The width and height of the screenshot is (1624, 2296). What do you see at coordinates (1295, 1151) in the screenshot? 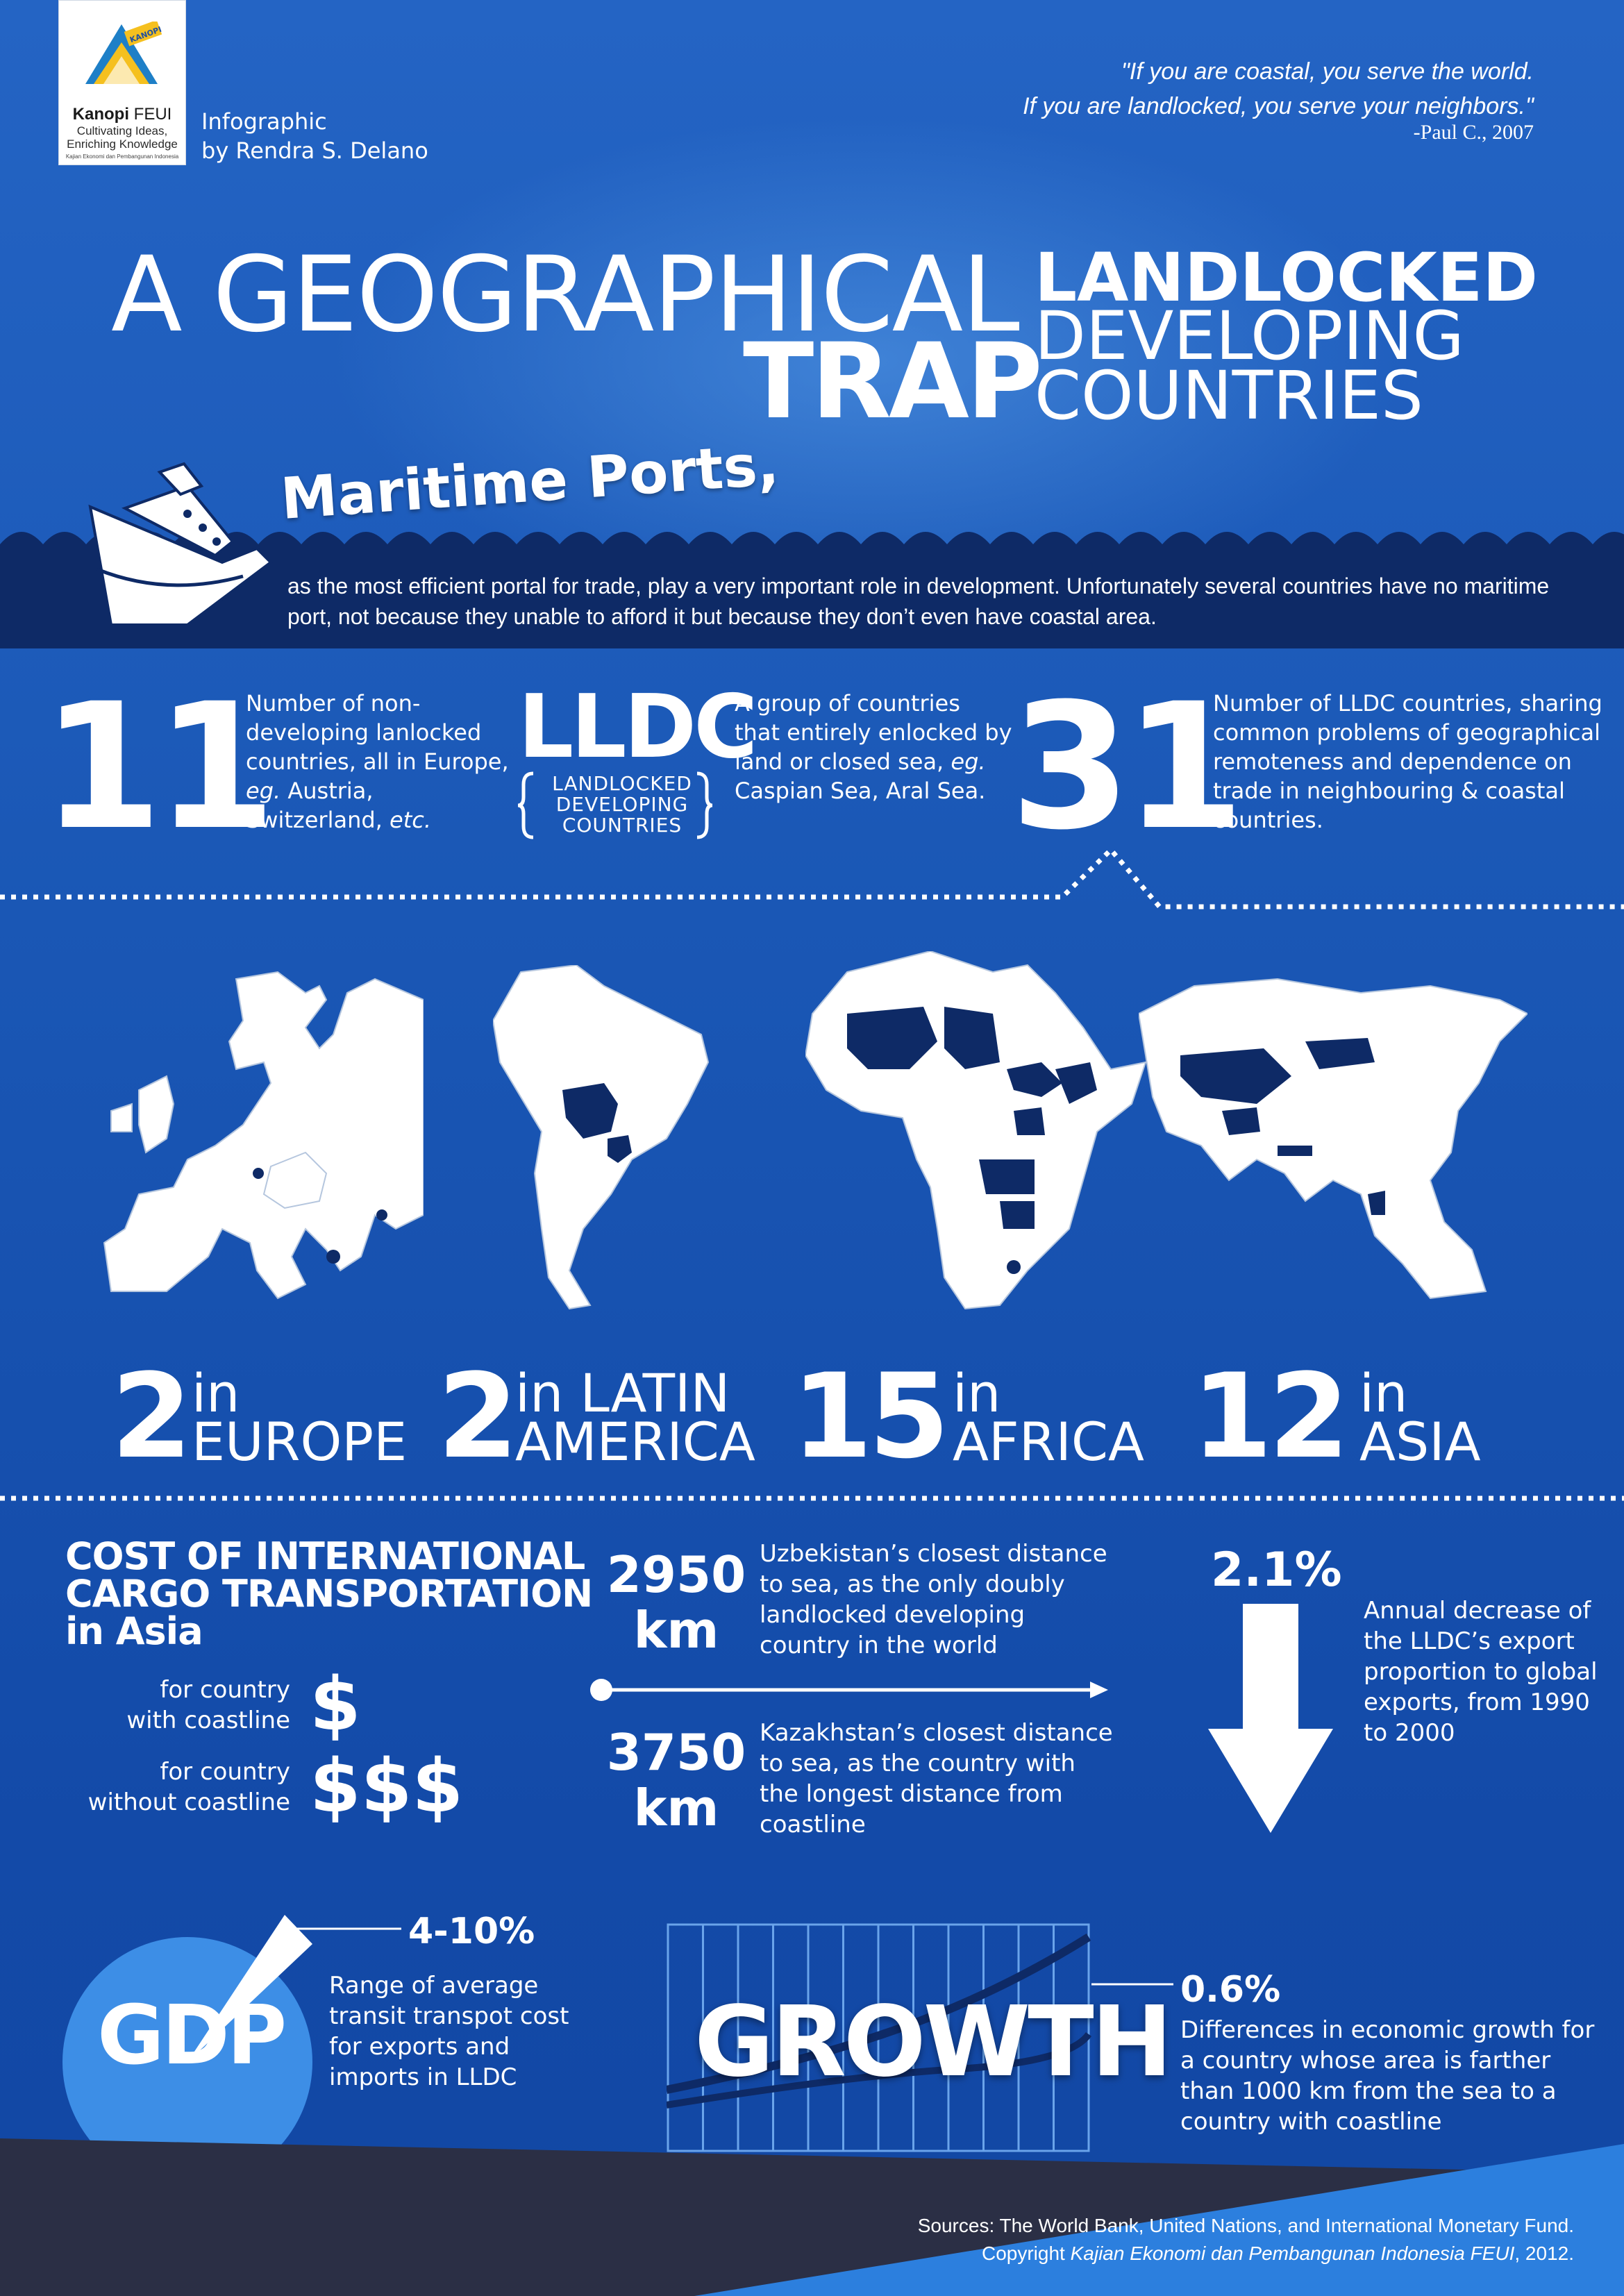
I see `landlocked-nepal-bhutan` at bounding box center [1295, 1151].